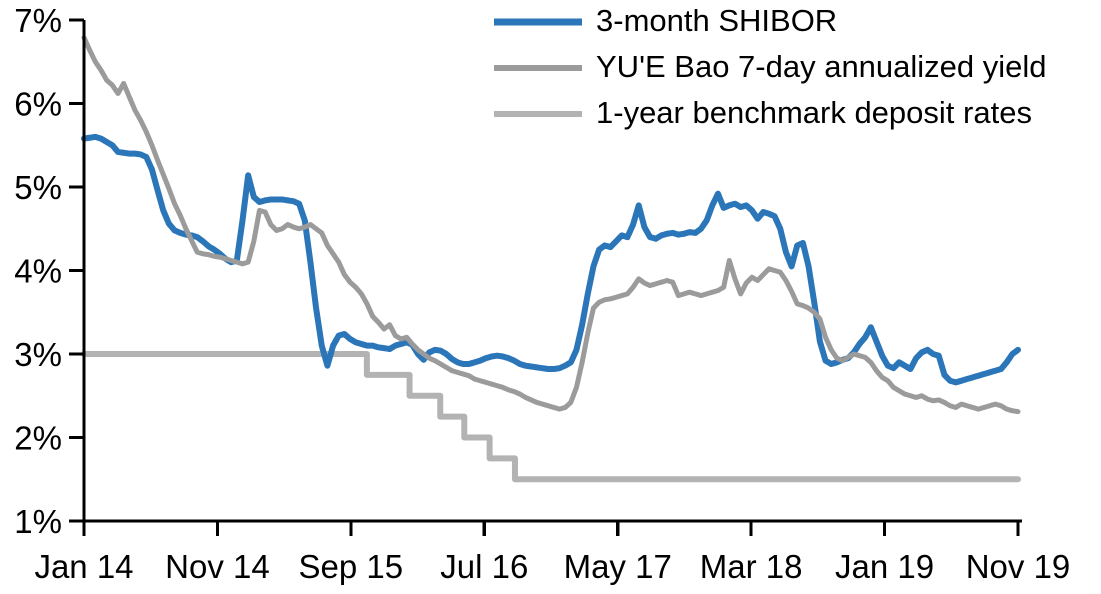 Image resolution: width=1101 pixels, height=594 pixels. I want to click on y-tick-label: 6%, so click(38, 104).